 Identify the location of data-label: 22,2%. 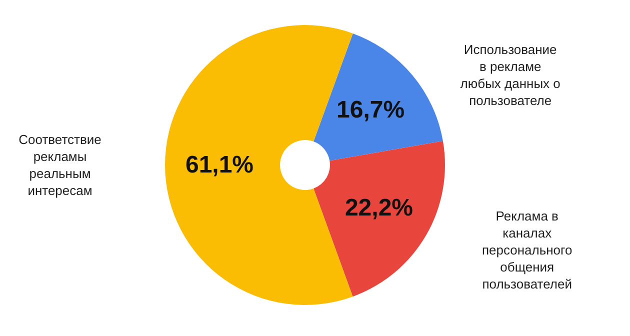
(379, 208).